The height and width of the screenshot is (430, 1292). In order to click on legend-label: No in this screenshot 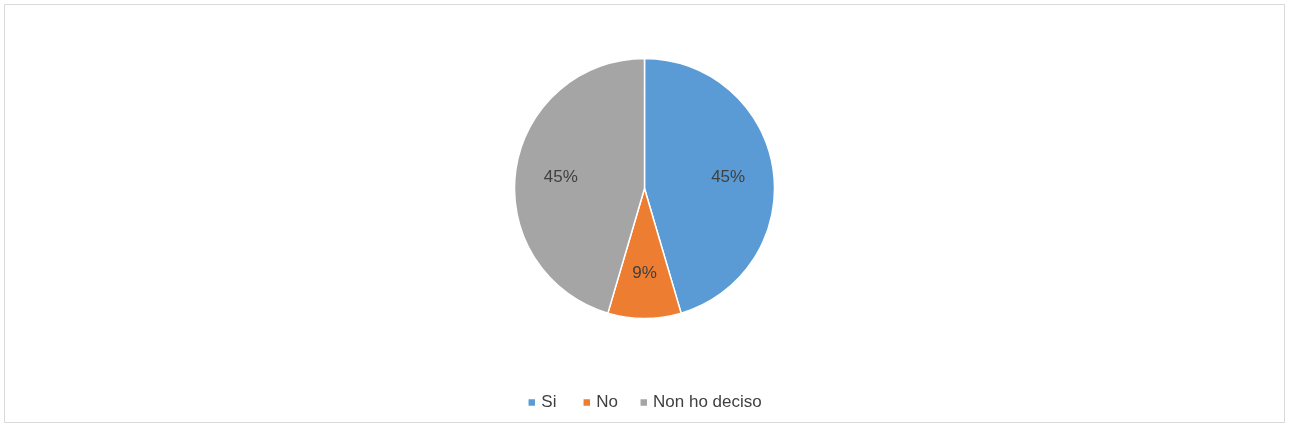, I will do `click(607, 402)`.